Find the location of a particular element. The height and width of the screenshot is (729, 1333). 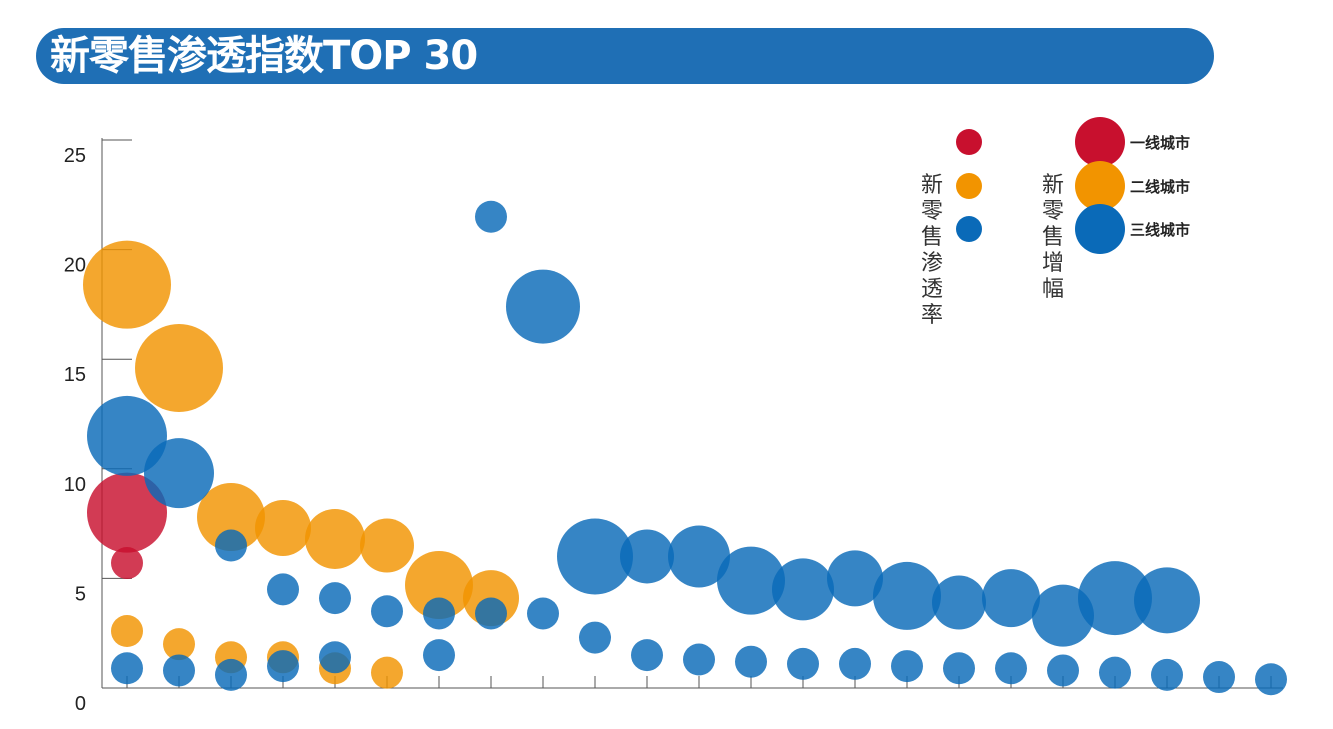

legend-vertical-char: 率 is located at coordinates (932, 315).